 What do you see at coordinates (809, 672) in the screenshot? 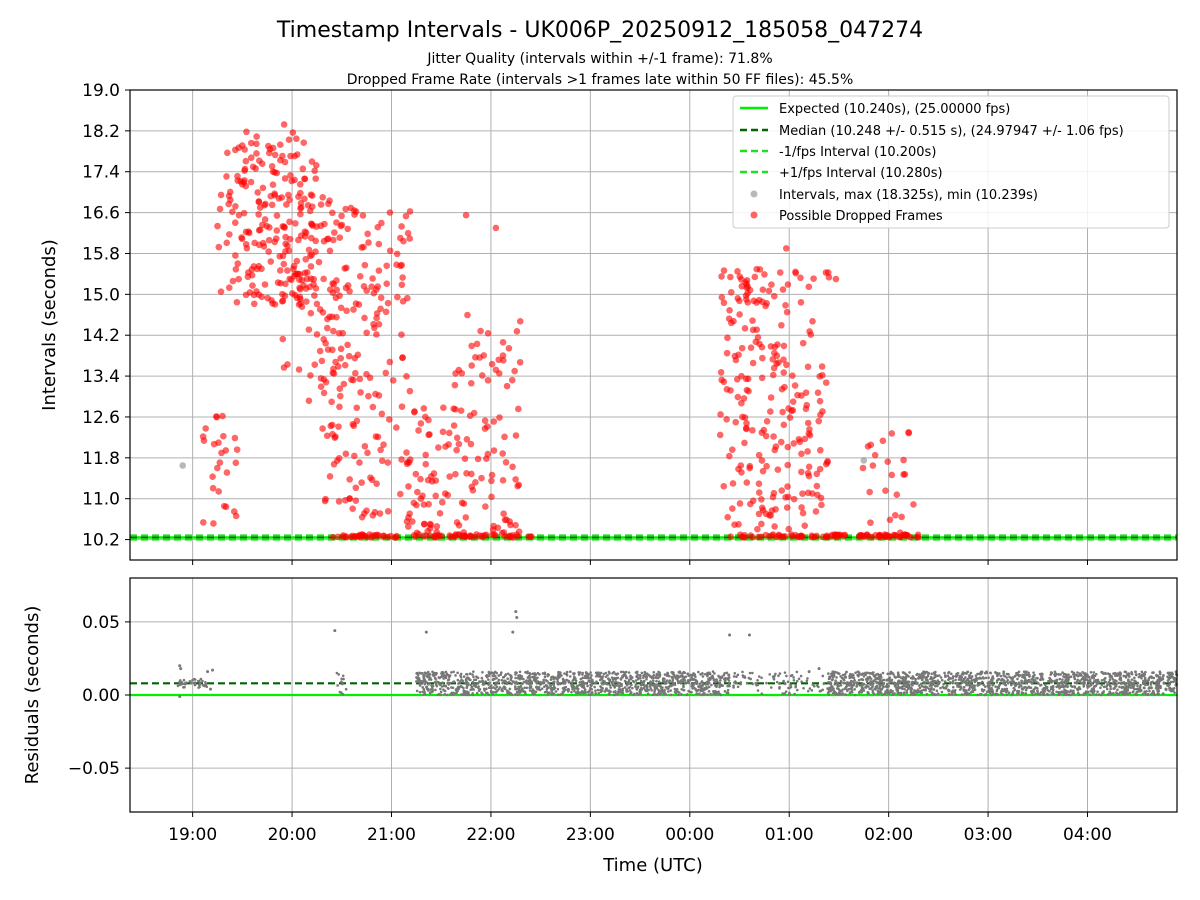
I see `residual-outlier-point` at bounding box center [809, 672].